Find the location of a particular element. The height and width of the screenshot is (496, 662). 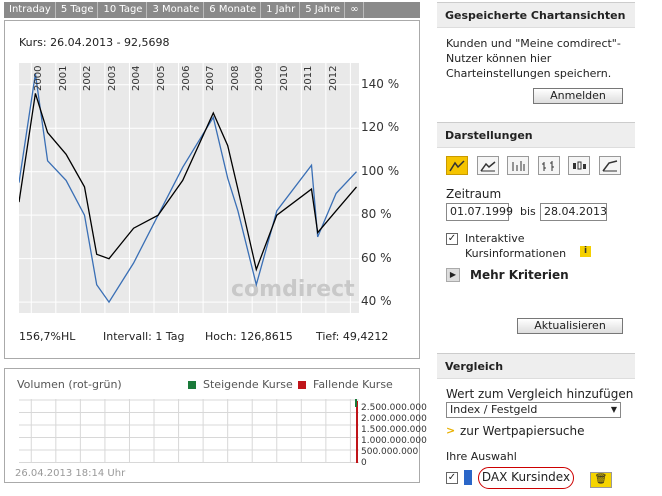

ohlc-chart-type-button is located at coordinates (518, 165).